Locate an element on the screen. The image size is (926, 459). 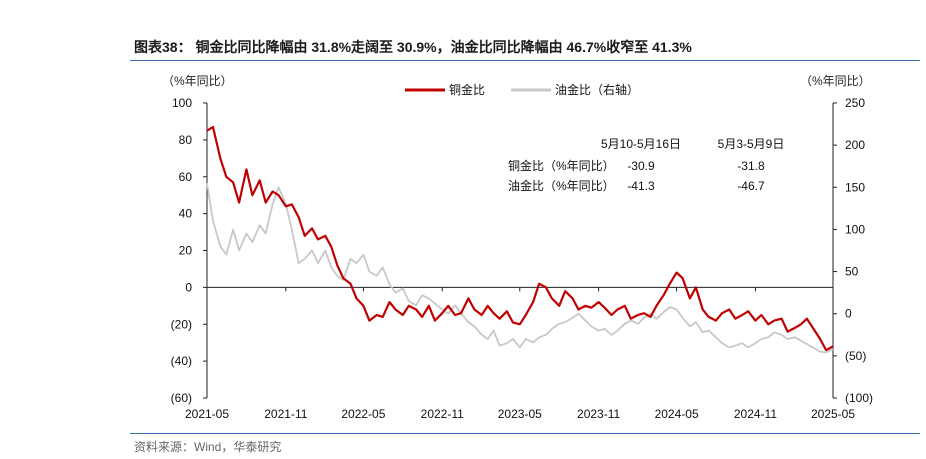
left-tick-label: 60 is located at coordinates (186, 177).